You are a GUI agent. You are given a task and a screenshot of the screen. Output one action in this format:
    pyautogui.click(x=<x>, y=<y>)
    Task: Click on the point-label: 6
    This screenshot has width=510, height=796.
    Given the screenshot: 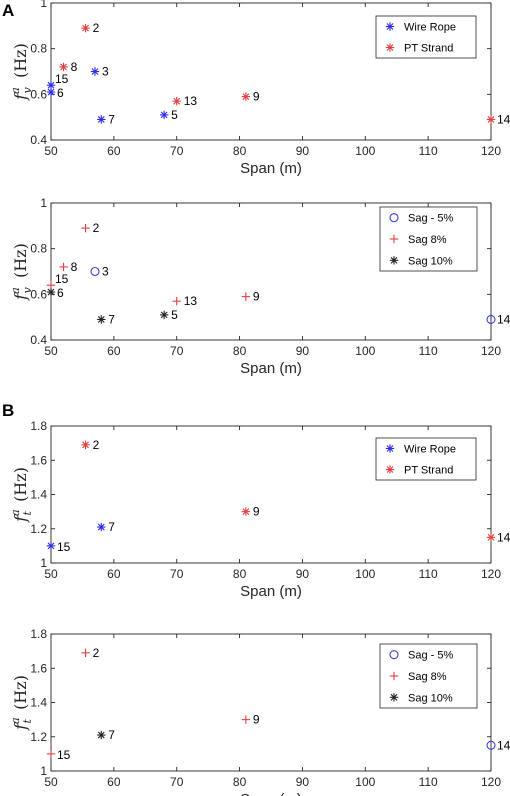 What is the action you would take?
    pyautogui.click(x=60, y=93)
    